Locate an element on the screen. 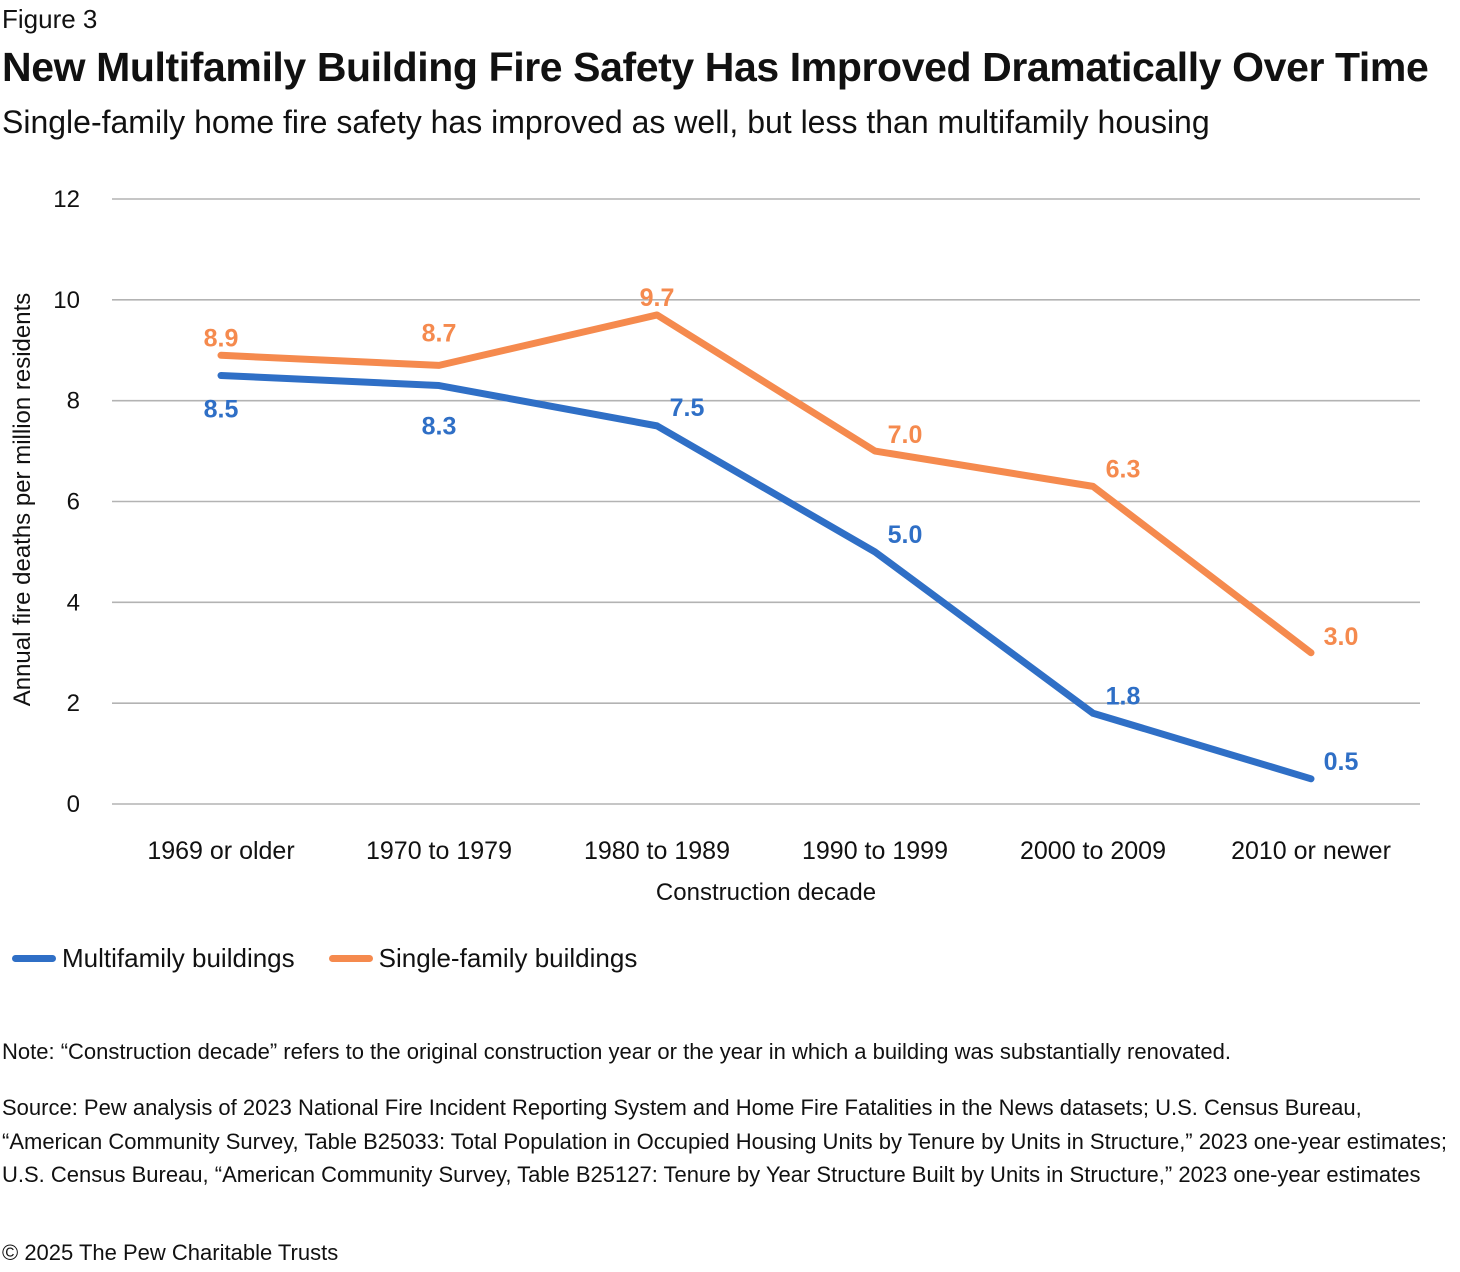  data-label: 8.3 is located at coordinates (439, 427).